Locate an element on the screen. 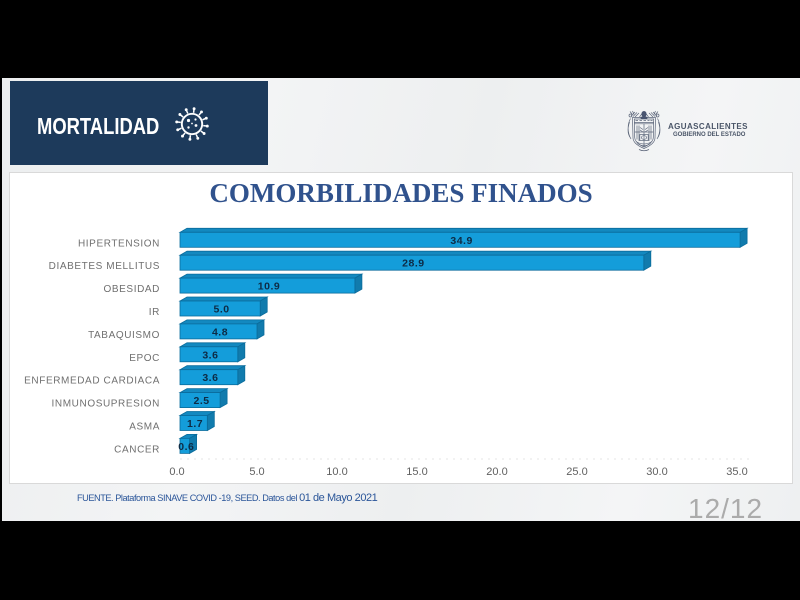 This screenshot has height=600, width=800. svg-text: 1.7 is located at coordinates (195, 424).